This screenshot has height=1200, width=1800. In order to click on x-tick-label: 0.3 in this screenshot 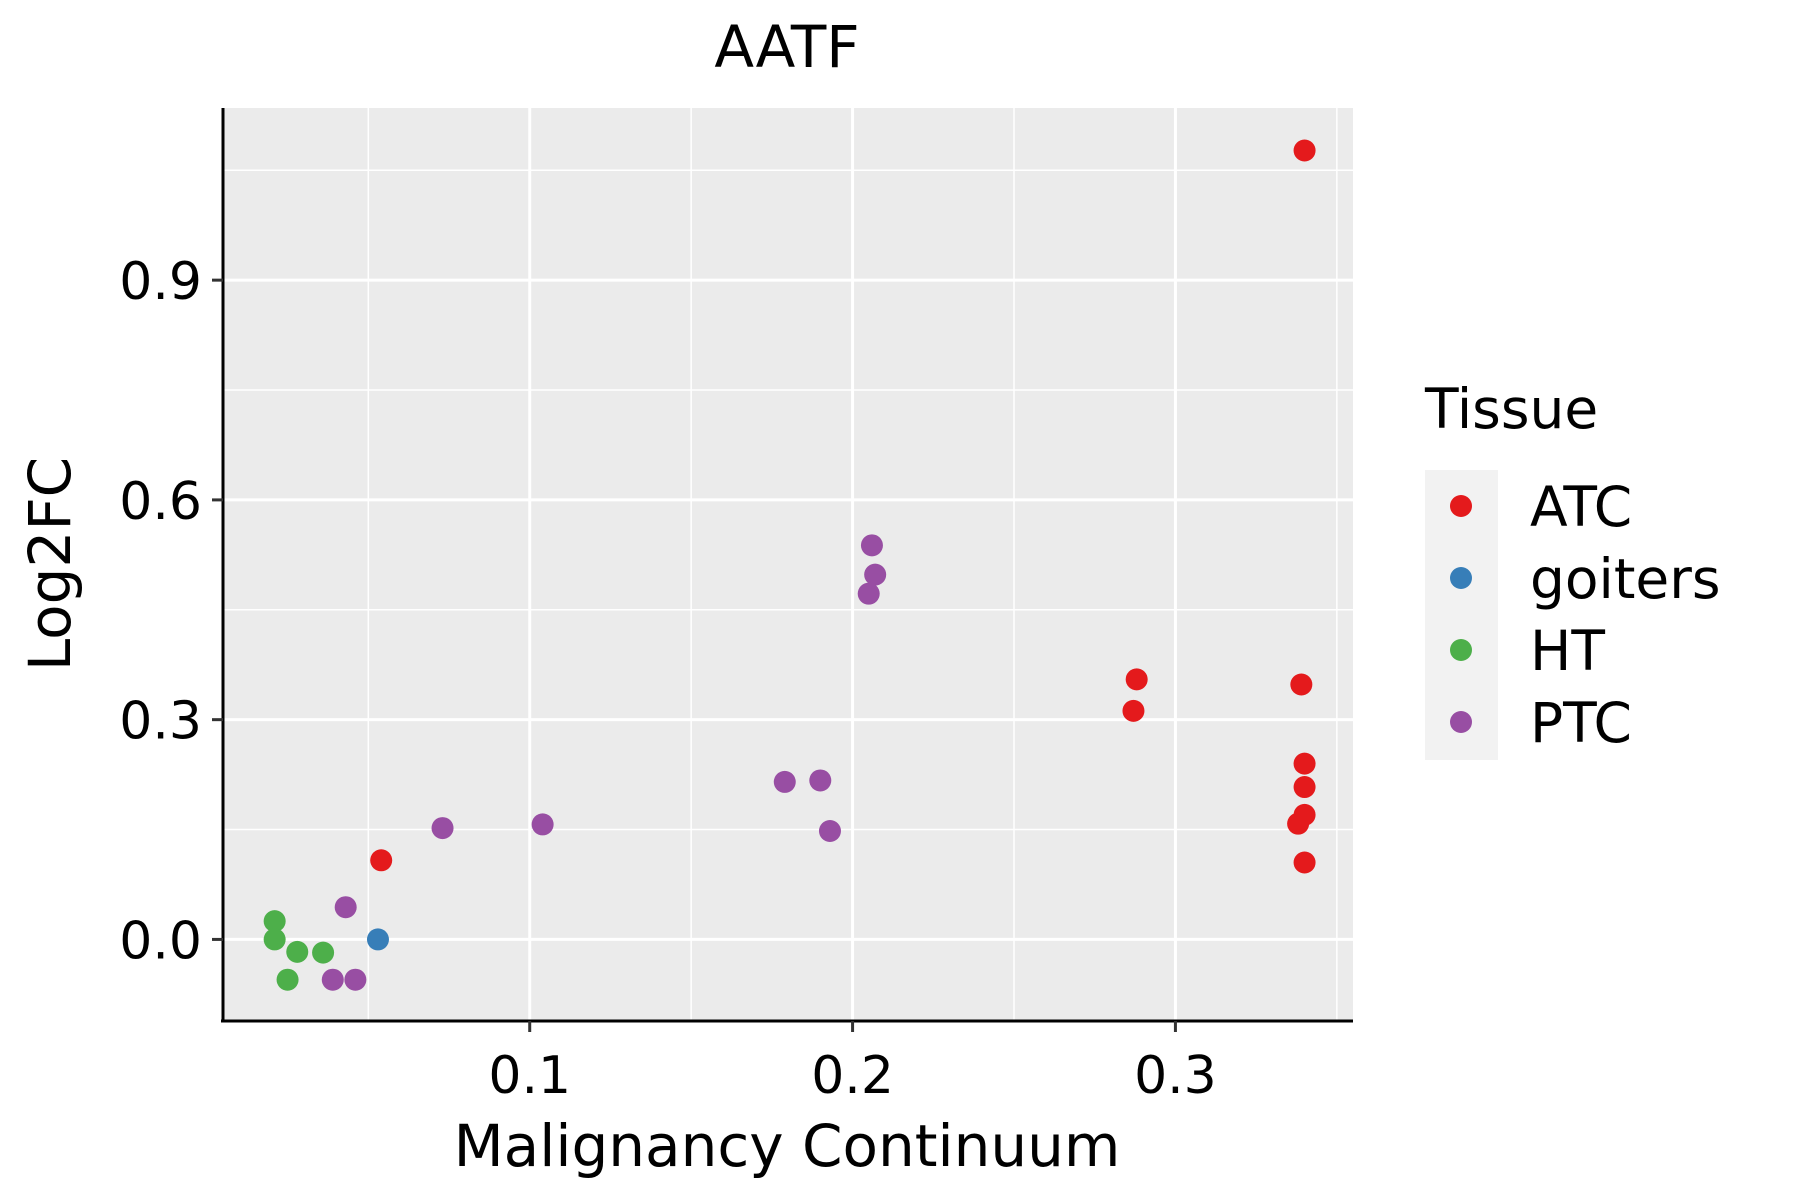, I will do `click(1175, 1076)`.